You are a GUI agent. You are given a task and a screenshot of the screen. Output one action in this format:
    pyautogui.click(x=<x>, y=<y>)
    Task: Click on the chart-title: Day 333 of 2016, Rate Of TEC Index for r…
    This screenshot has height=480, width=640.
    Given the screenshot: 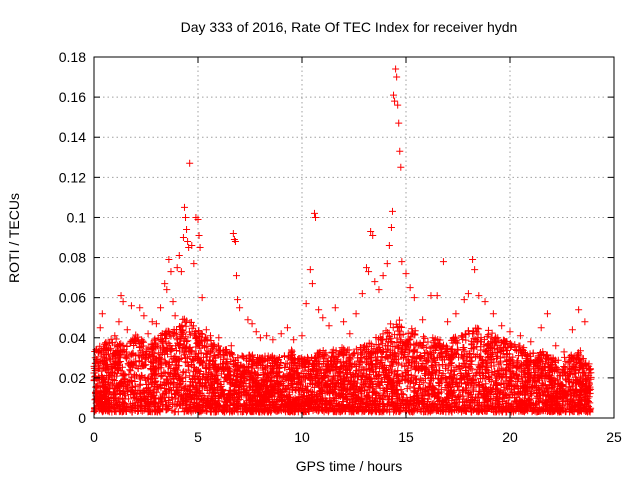 What is the action you would take?
    pyautogui.click(x=349, y=27)
    